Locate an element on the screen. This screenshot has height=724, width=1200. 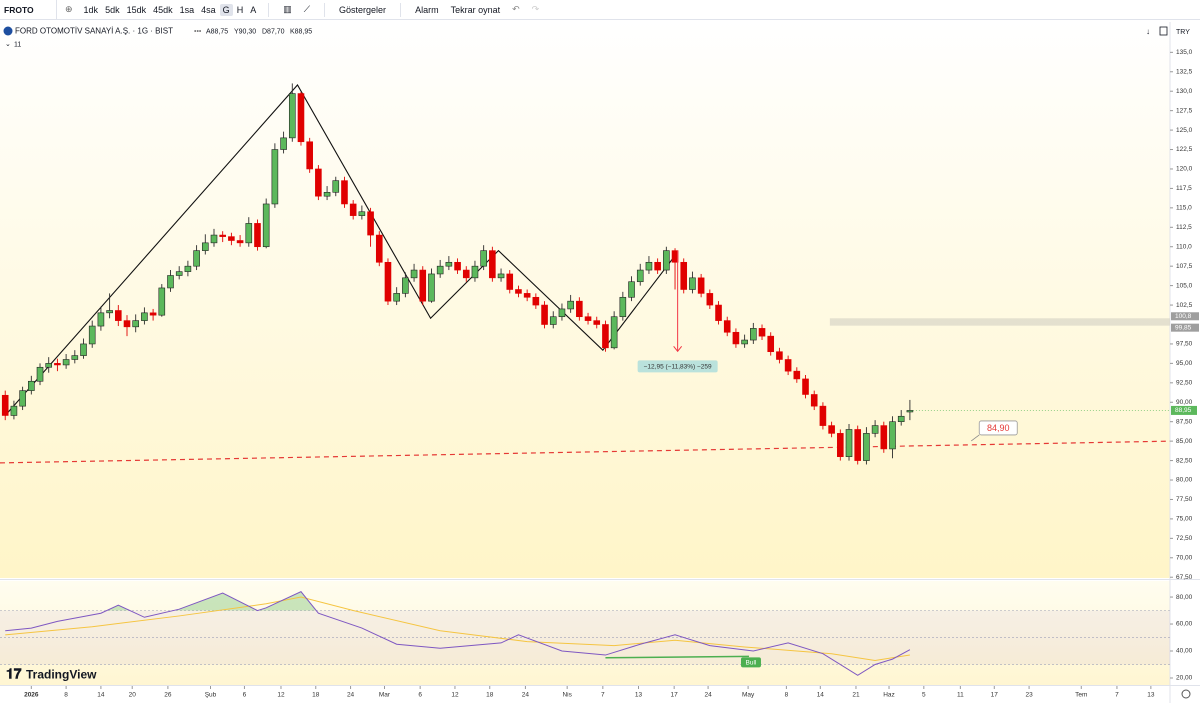
indicator-count: 11 is located at coordinates (17, 44).